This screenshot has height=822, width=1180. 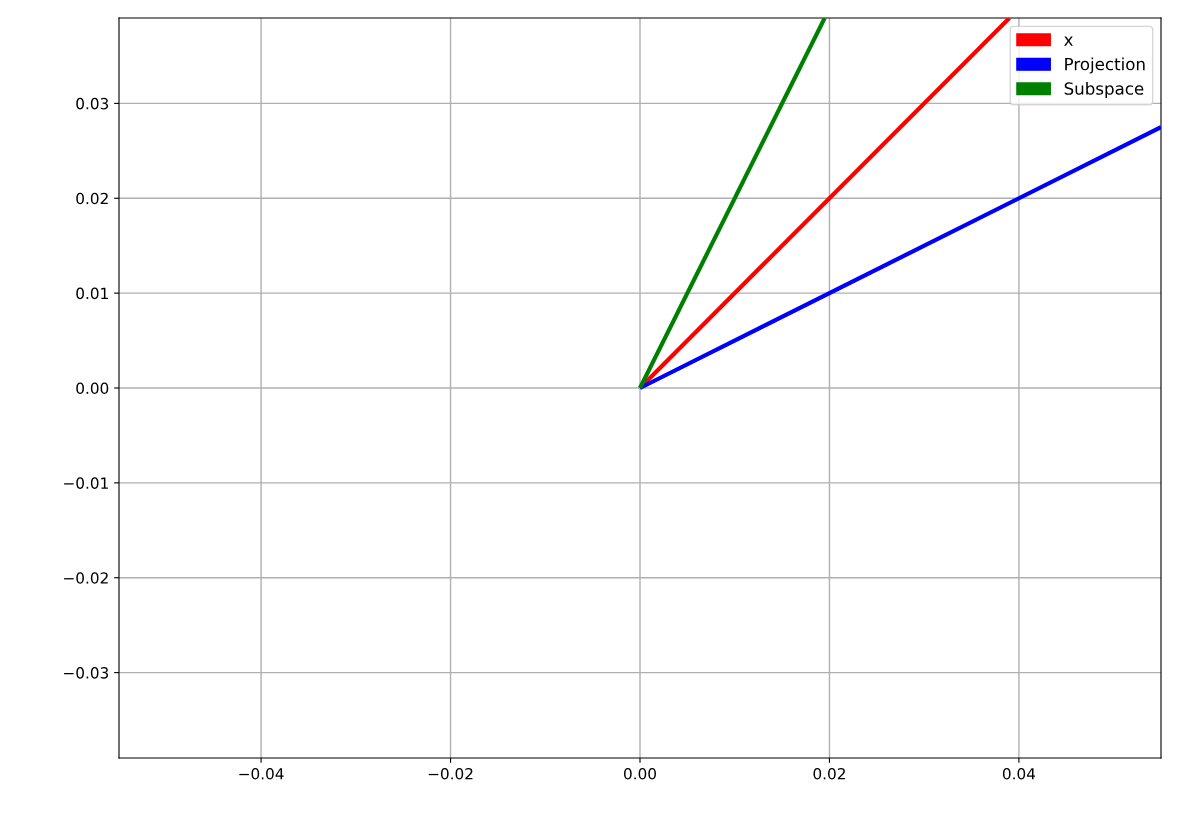 I want to click on legend-label: Projection, so click(x=1105, y=65).